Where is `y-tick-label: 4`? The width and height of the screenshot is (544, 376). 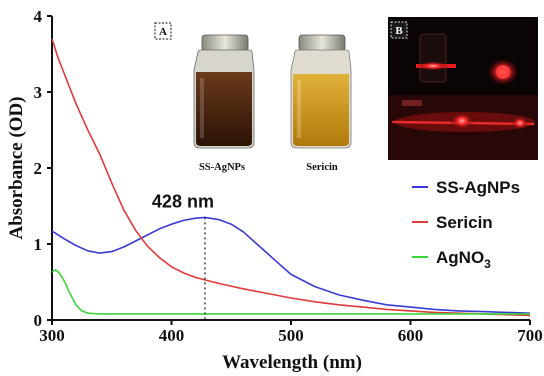 y-tick-label: 4 is located at coordinates (38, 16).